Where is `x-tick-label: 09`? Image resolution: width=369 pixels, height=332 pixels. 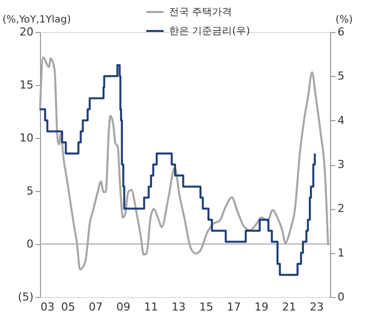 x-tick-label: 09 is located at coordinates (123, 307).